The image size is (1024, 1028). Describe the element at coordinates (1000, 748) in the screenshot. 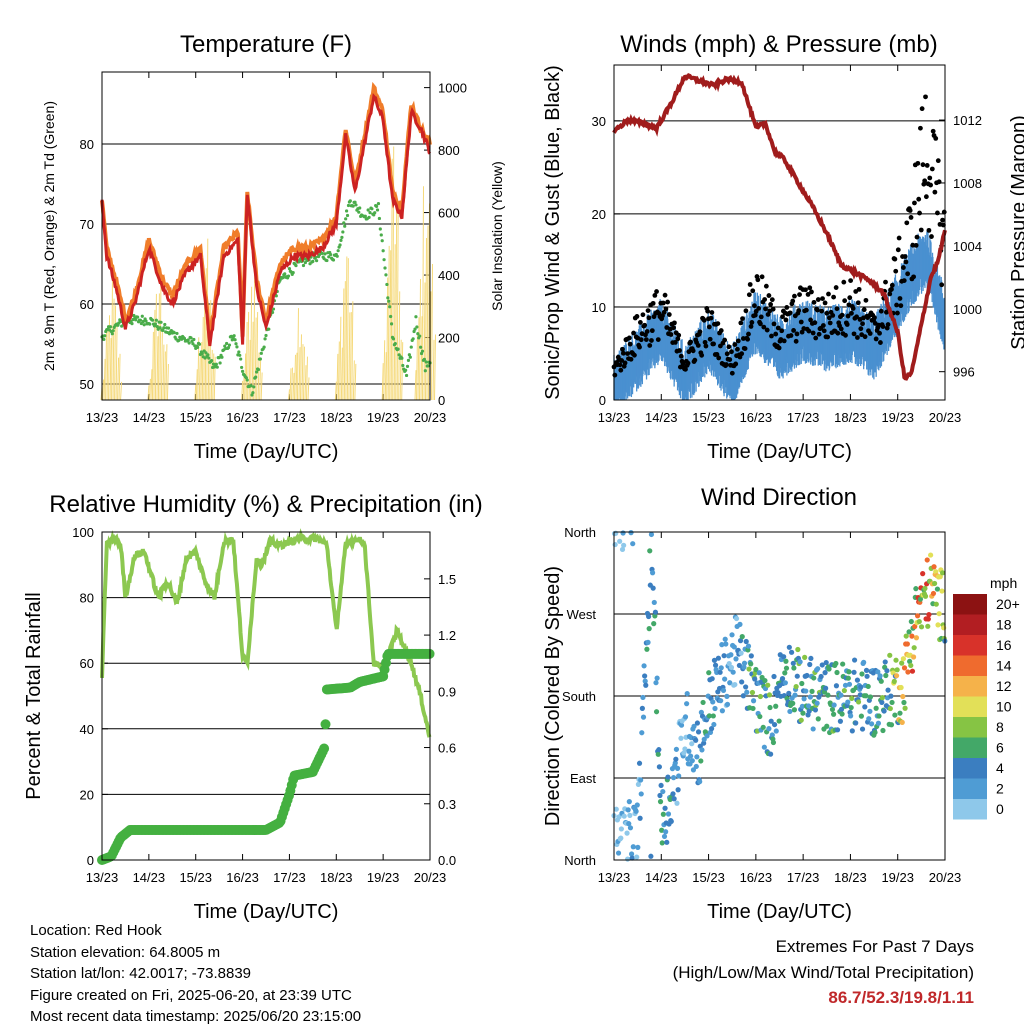

I see `legend-label: 6` at that location.